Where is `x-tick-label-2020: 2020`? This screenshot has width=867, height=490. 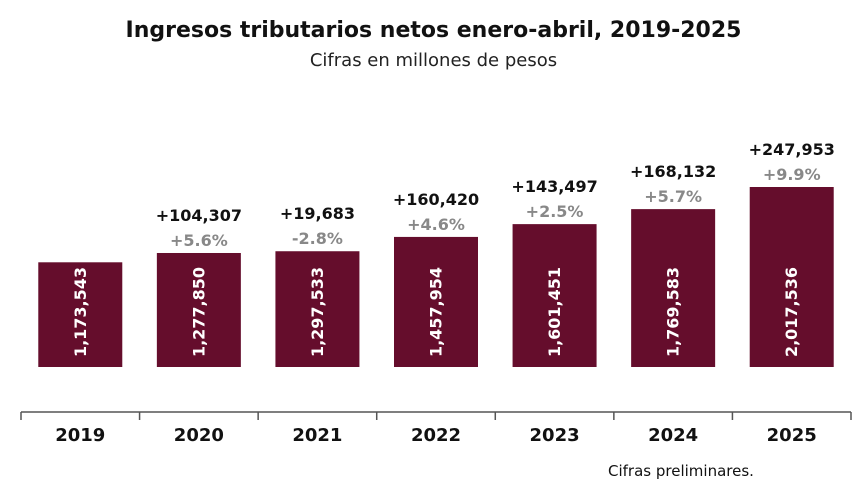
x-tick-label-2020: 2020 is located at coordinates (199, 435).